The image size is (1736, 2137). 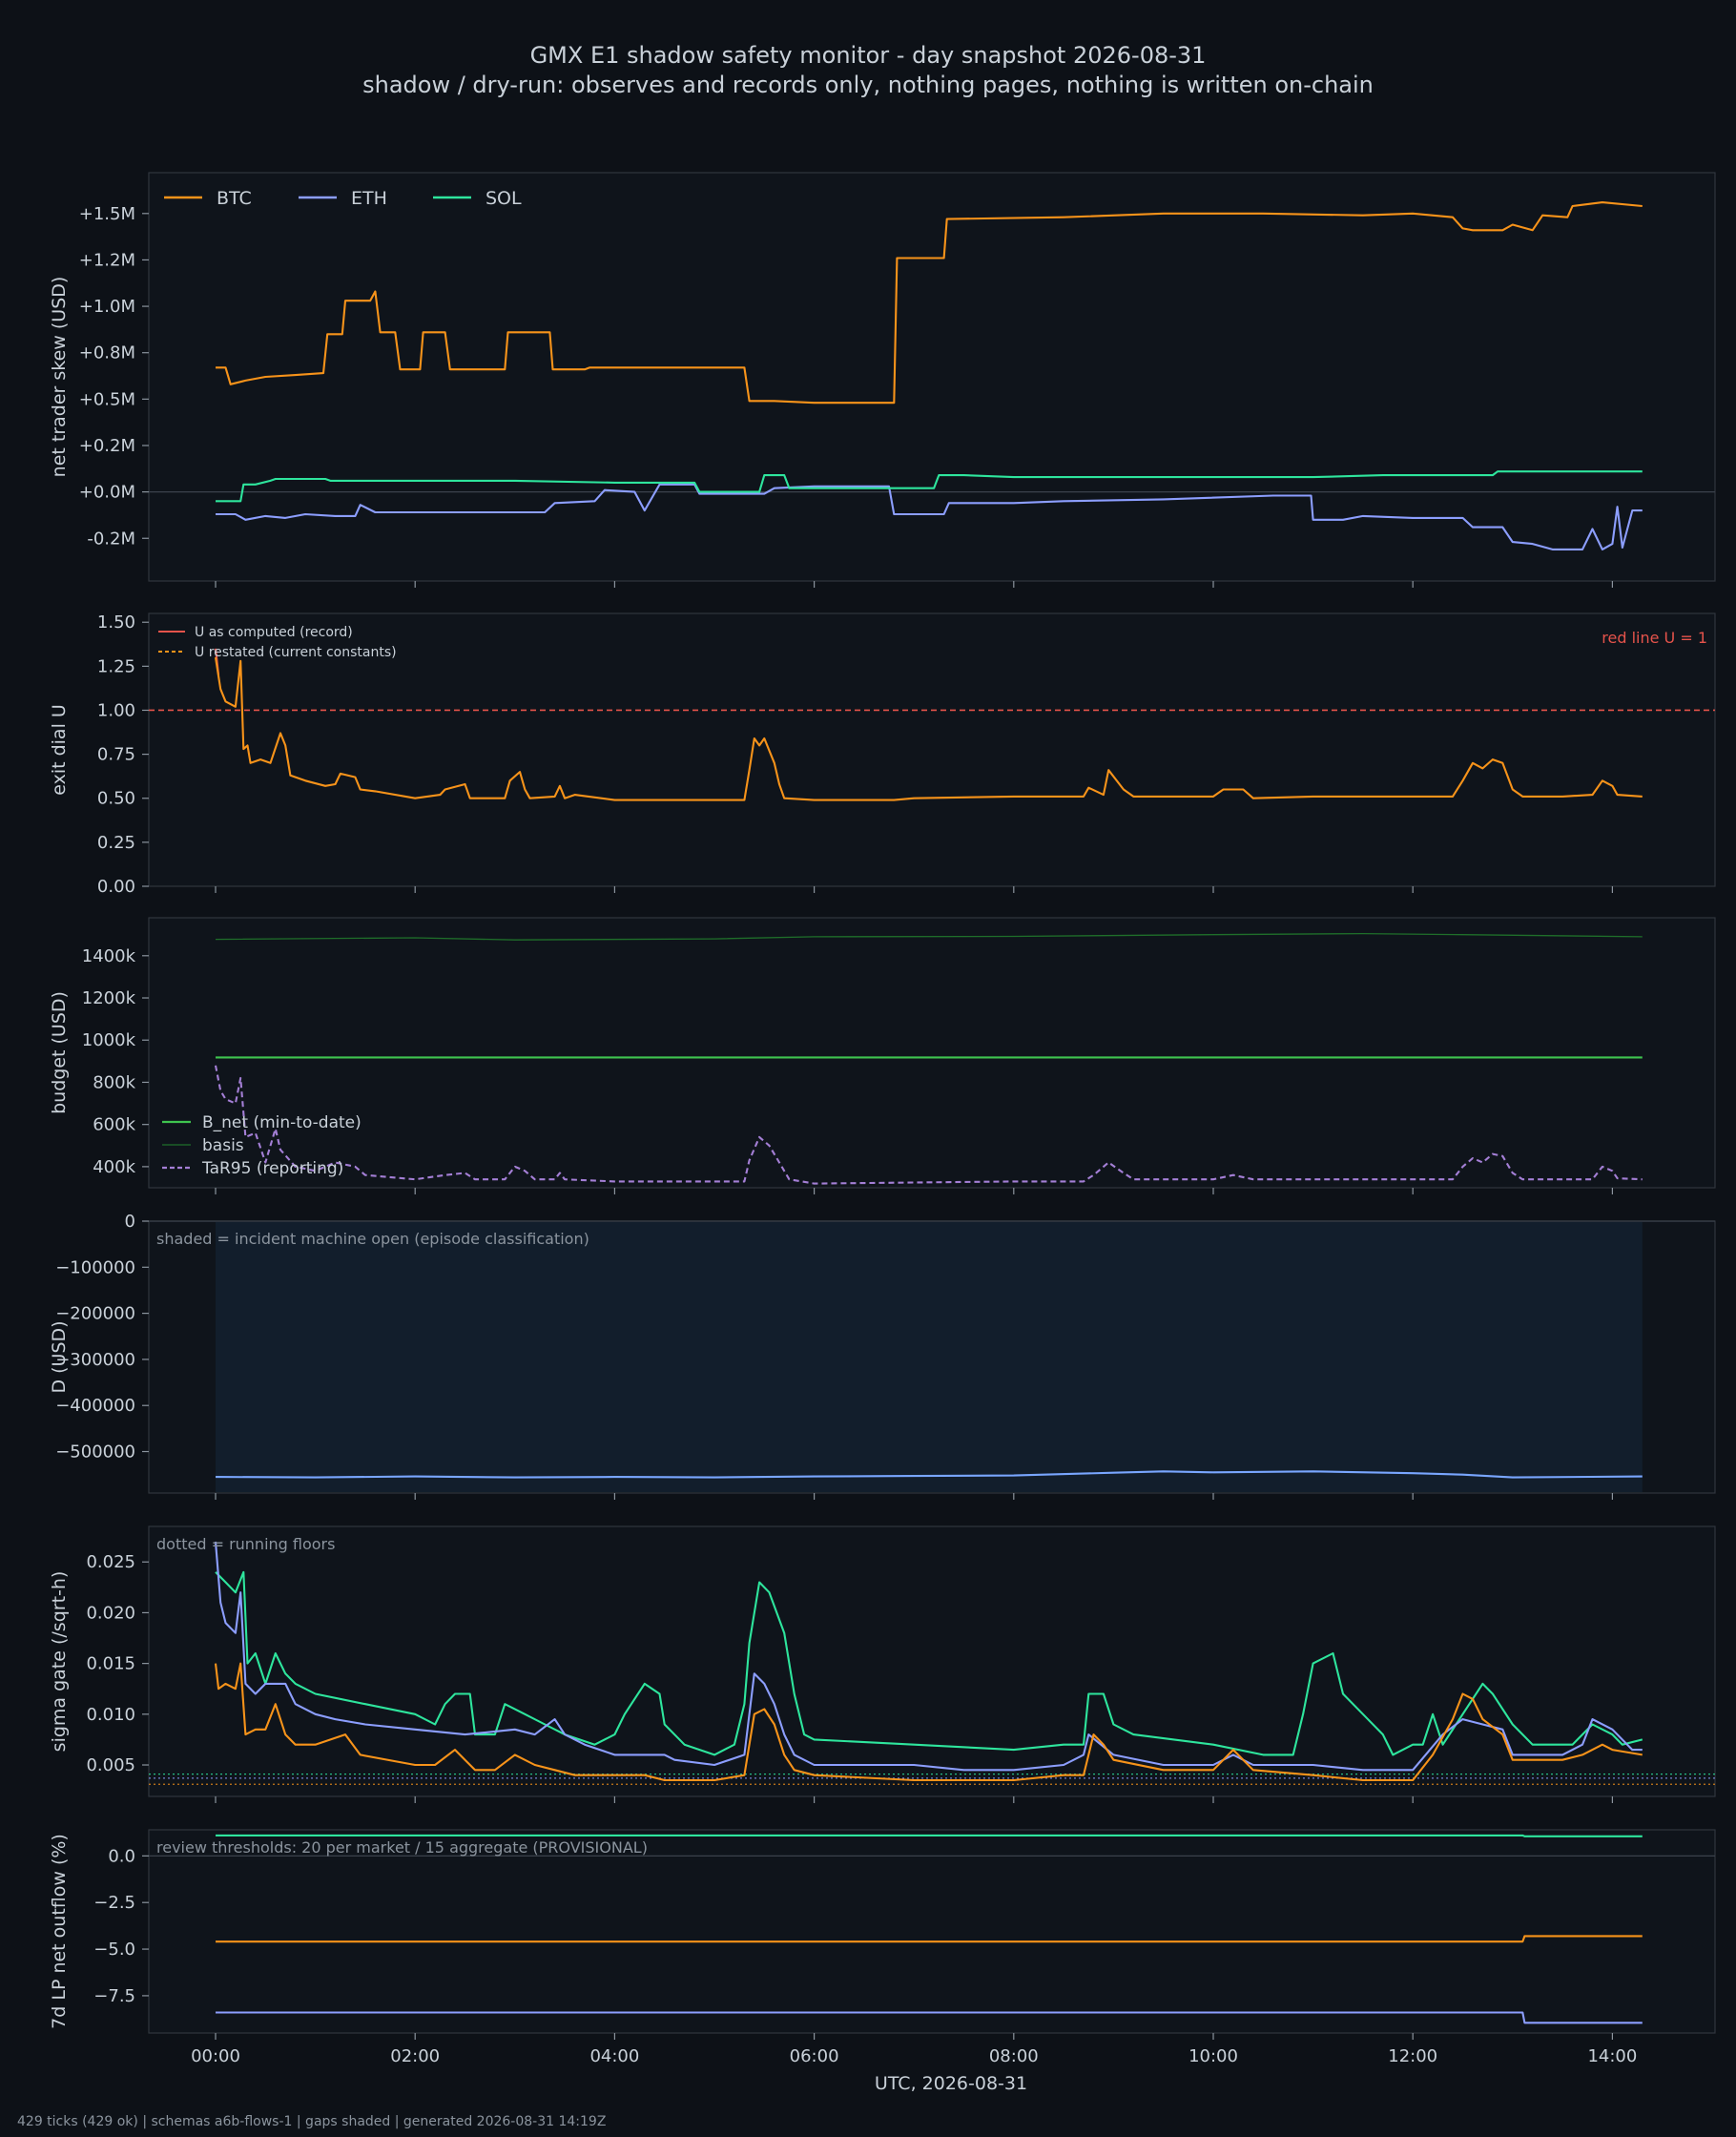 I want to click on legend-label: SOL, so click(x=504, y=198).